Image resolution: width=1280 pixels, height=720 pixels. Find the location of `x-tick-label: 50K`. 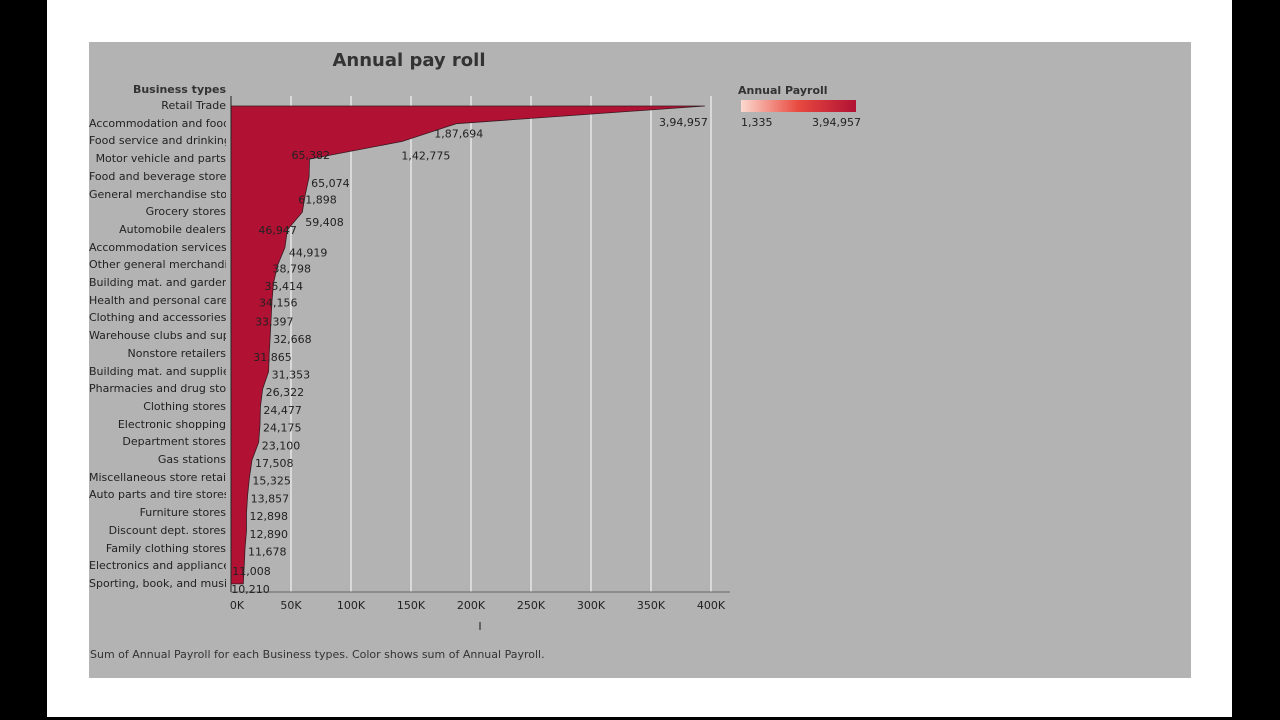

x-tick-label: 50K is located at coordinates (291, 605).